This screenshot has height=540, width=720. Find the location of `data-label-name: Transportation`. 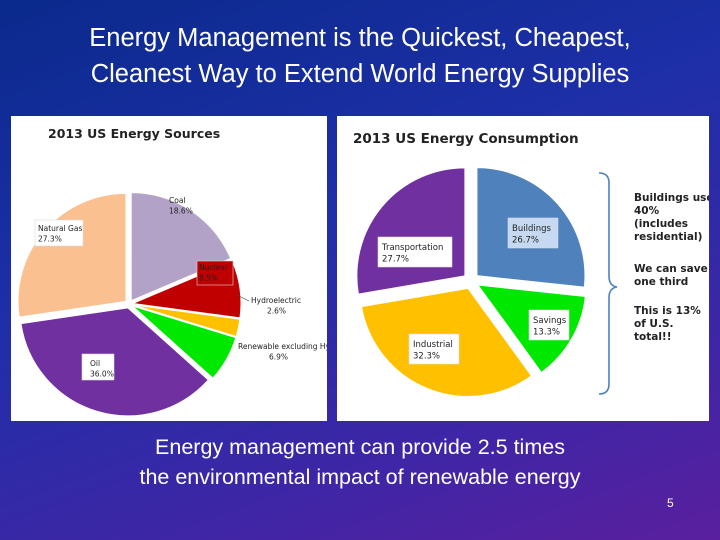

data-label-name: Transportation is located at coordinates (412, 248).